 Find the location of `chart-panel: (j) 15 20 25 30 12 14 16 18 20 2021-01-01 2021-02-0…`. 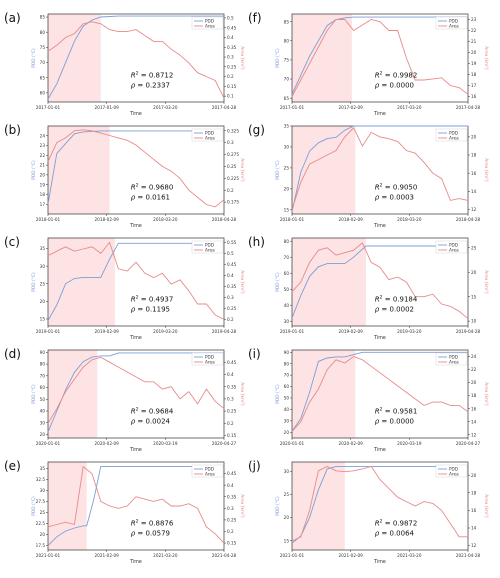

chart-panel: (j) 15 20 25 30 12 14 16 18 20 2021-01-01 2021-02-0… is located at coordinates (368, 512).